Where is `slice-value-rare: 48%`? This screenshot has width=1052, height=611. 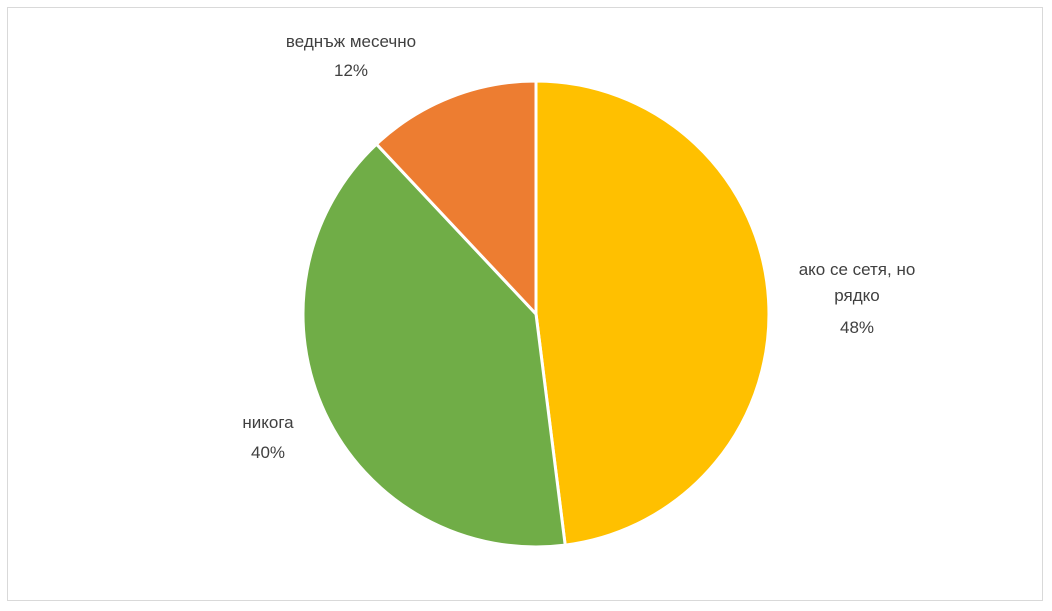 slice-value-rare: 48% is located at coordinates (857, 327).